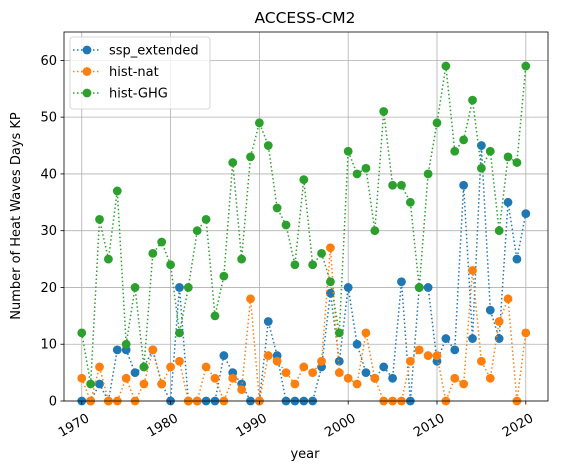 Image resolution: width=562 pixels, height=471 pixels. What do you see at coordinates (340, 426) in the screenshot?
I see `x-tick-label: 2000` at bounding box center [340, 426].